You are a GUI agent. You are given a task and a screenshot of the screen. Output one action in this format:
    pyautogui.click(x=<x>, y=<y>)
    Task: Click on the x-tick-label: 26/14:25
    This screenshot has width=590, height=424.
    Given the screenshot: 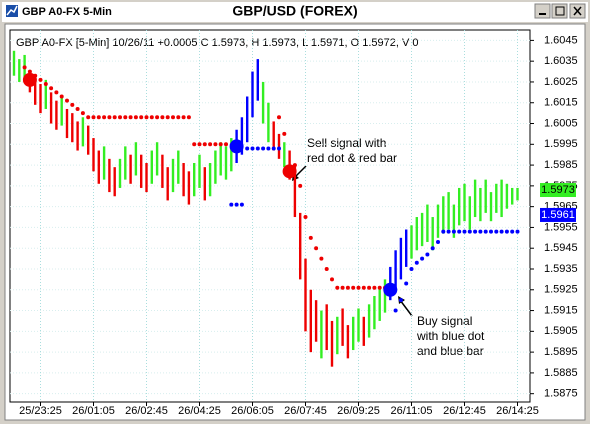 What is the action you would take?
    pyautogui.click(x=517, y=411)
    